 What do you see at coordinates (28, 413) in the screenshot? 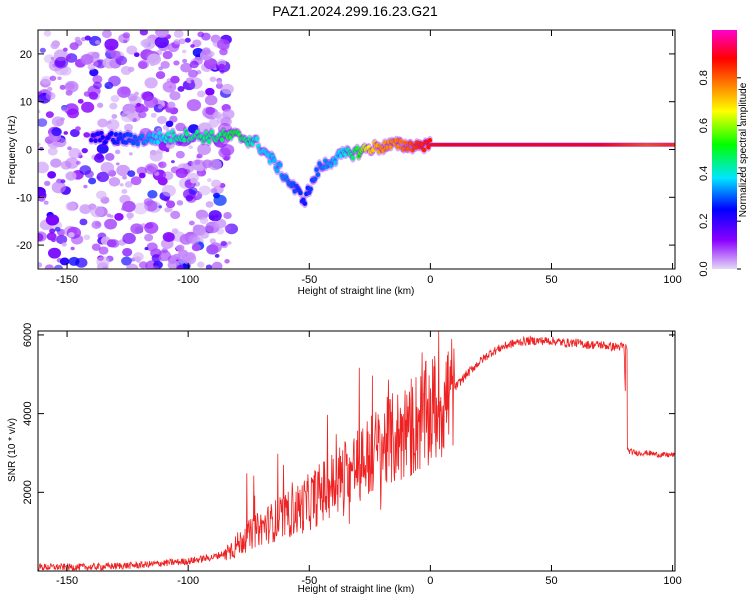
I see `snr-y-tick-label: 4000` at bounding box center [28, 413].